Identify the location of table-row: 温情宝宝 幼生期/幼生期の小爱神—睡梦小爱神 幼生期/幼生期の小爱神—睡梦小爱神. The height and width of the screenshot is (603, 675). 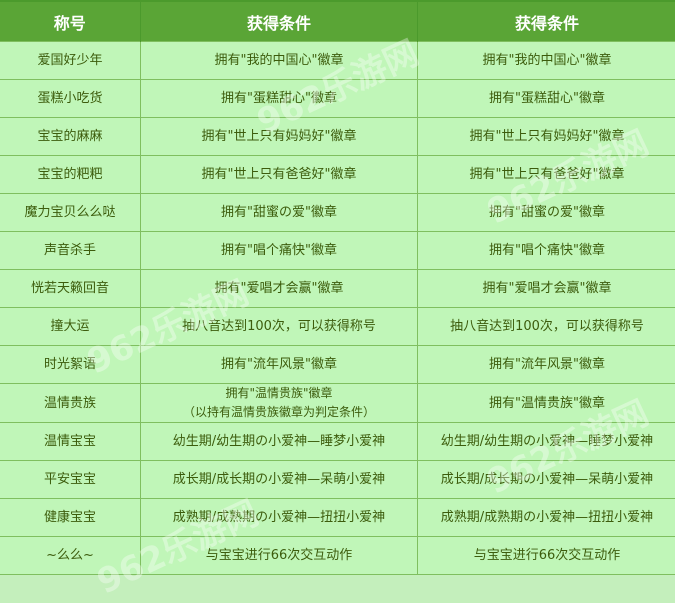
(337, 442).